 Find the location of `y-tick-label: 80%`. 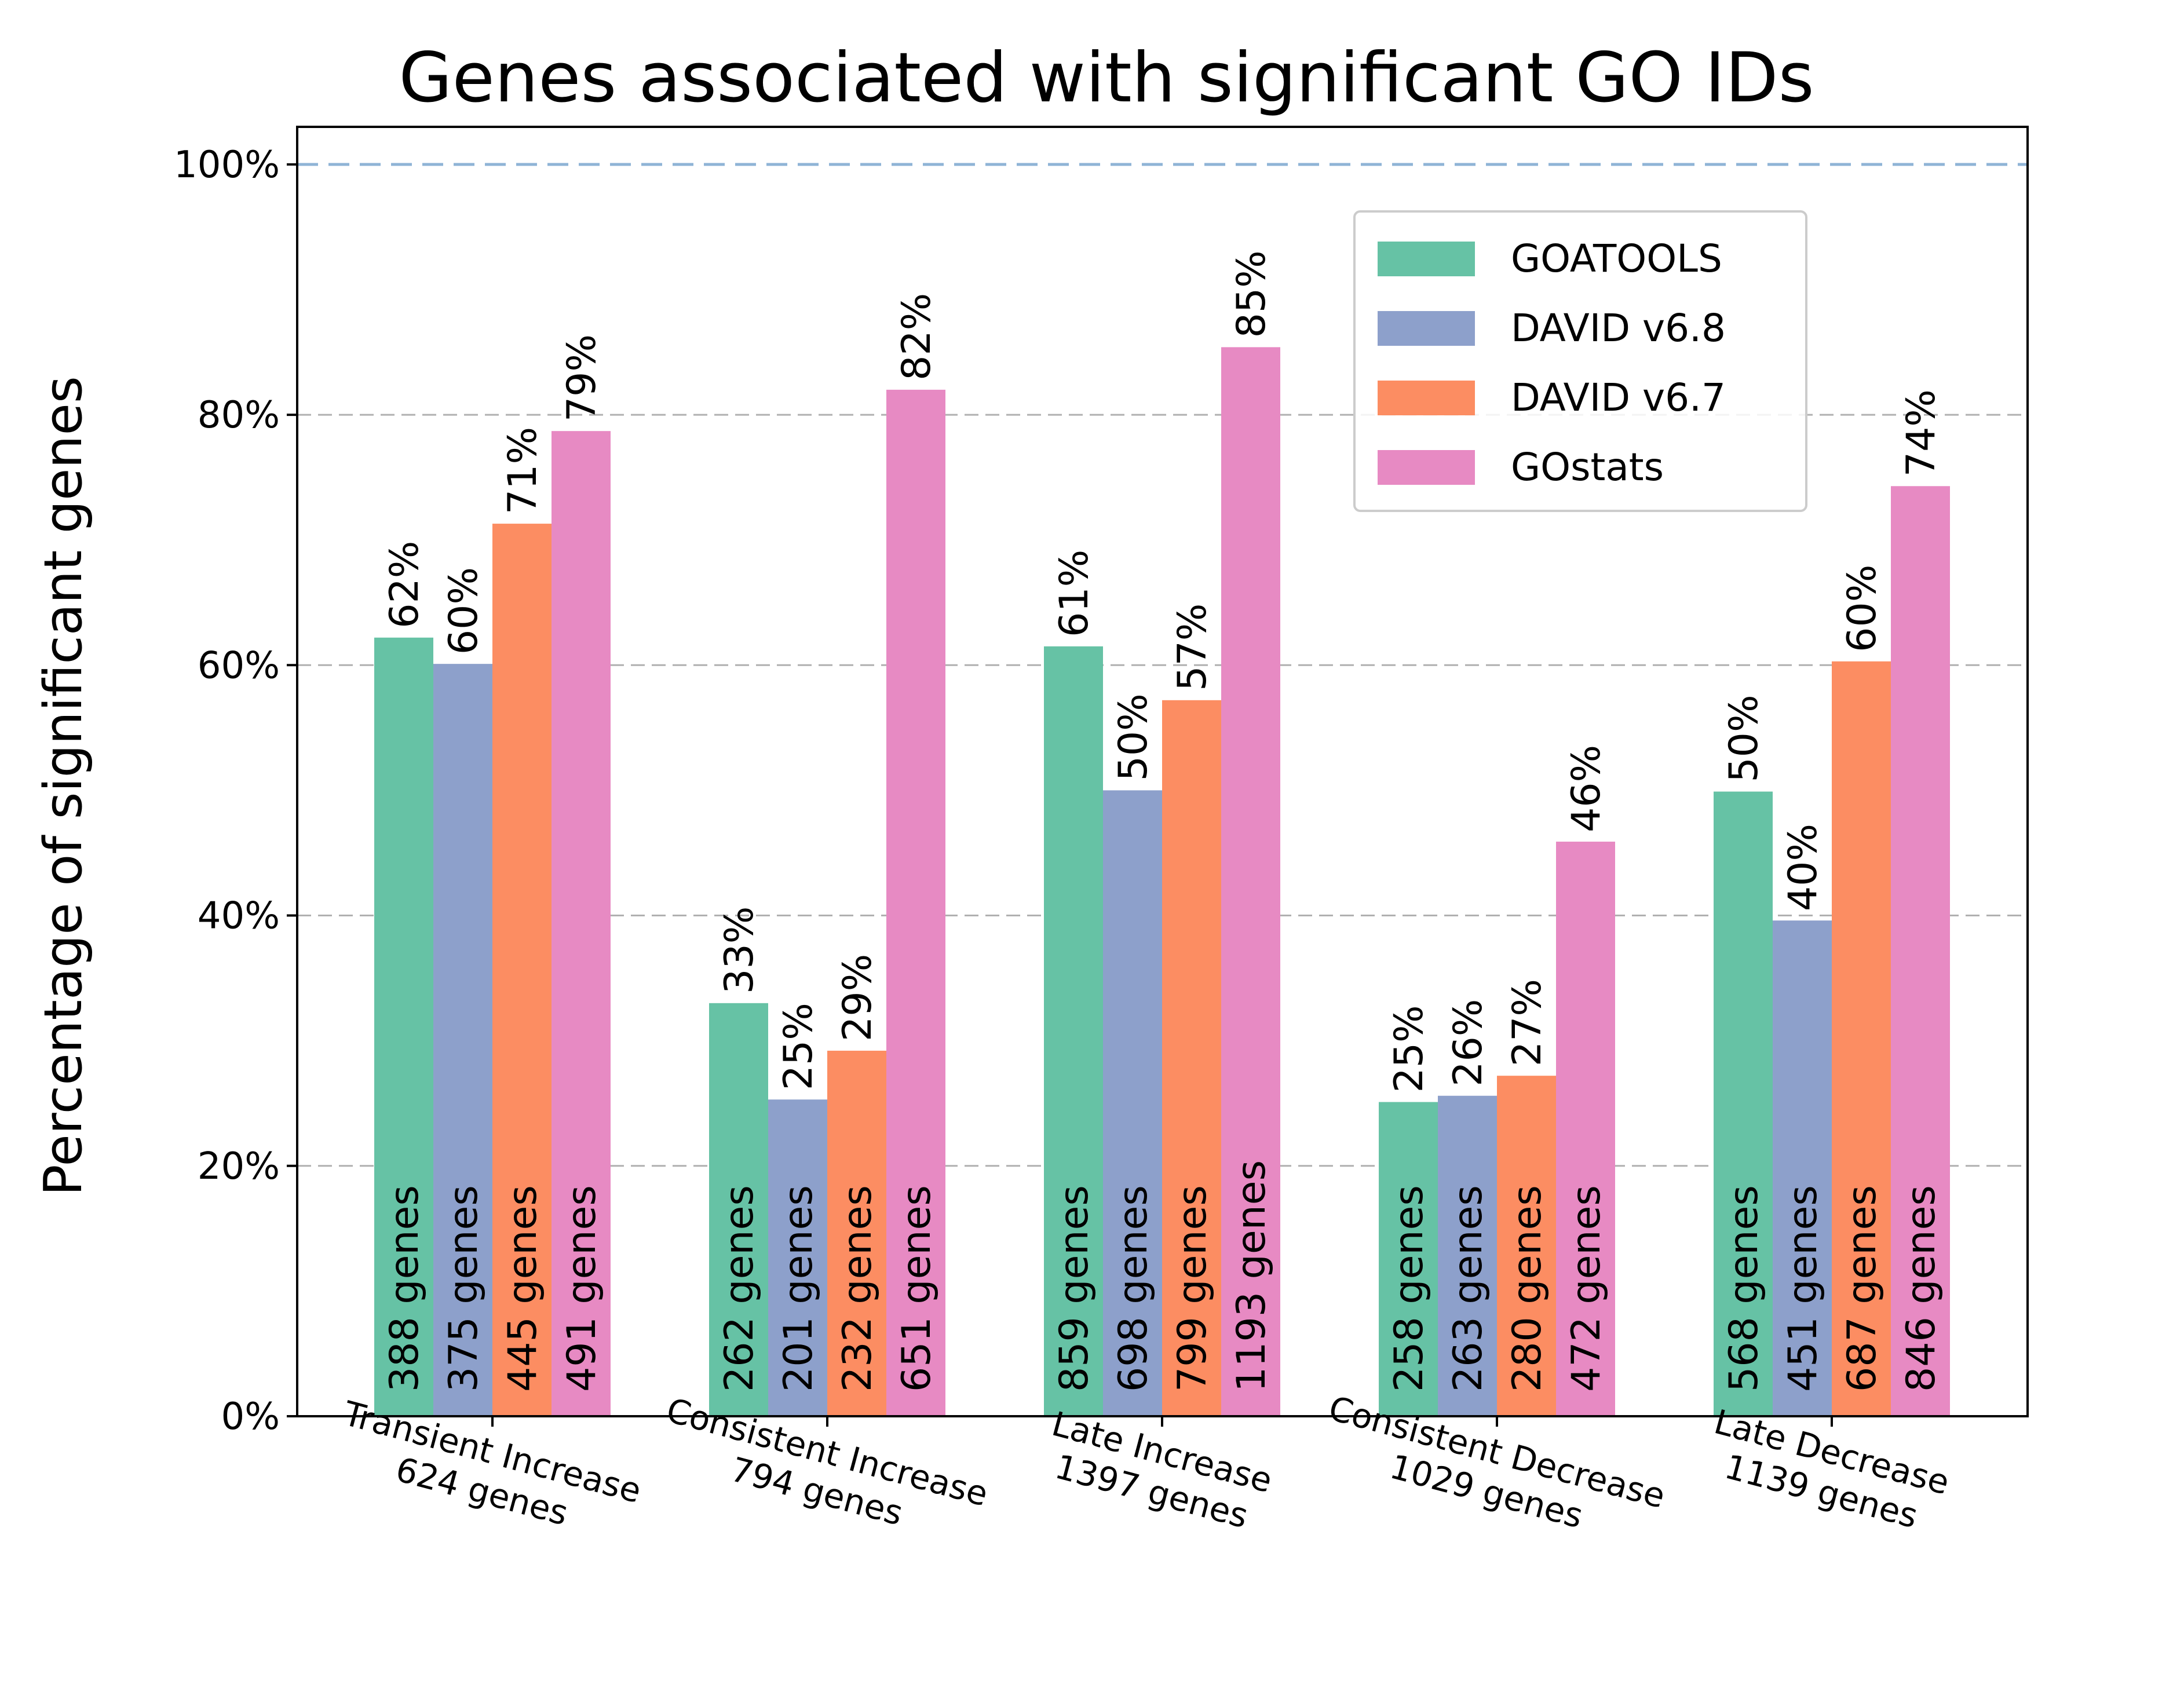

y-tick-label: 80% is located at coordinates (239, 415).